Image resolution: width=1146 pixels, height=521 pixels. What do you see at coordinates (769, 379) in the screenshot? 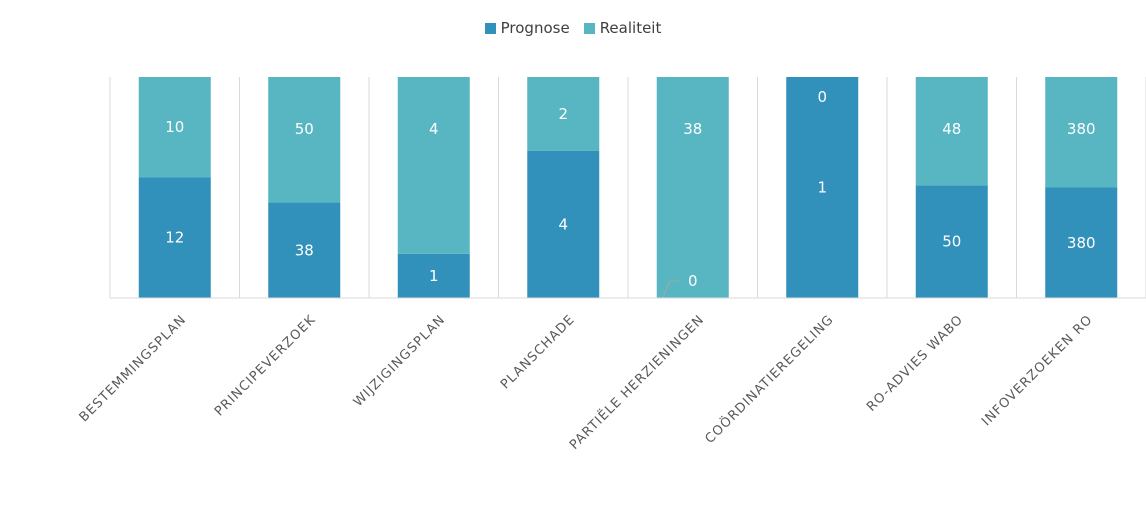
I see `category-label: COÖRDINATIEREGELING` at bounding box center [769, 379].